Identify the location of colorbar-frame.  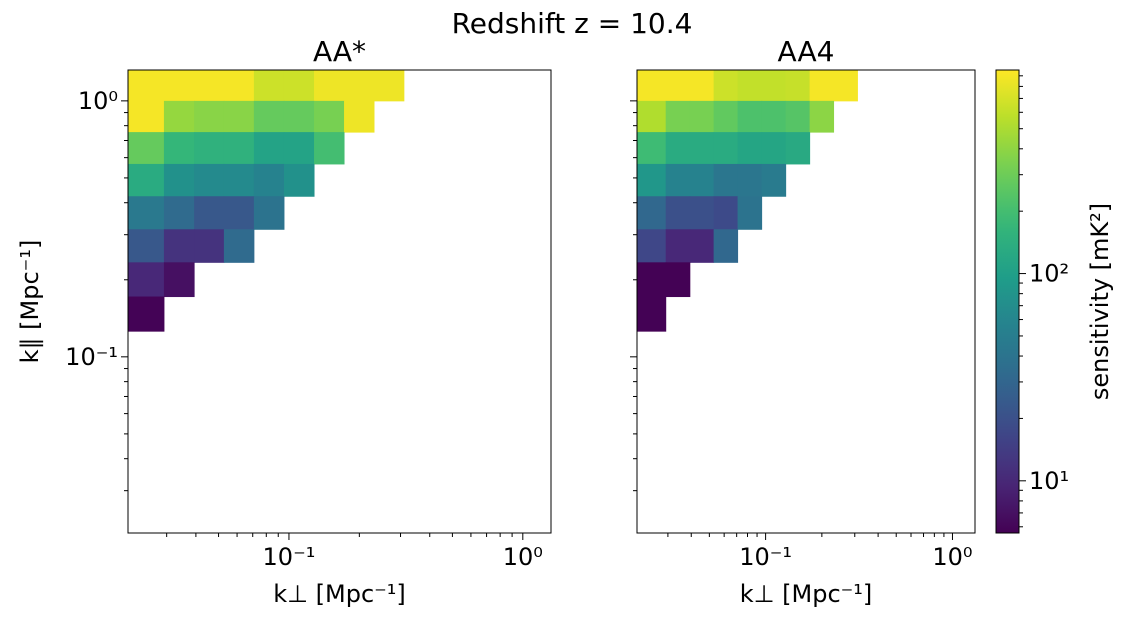
(1007, 301).